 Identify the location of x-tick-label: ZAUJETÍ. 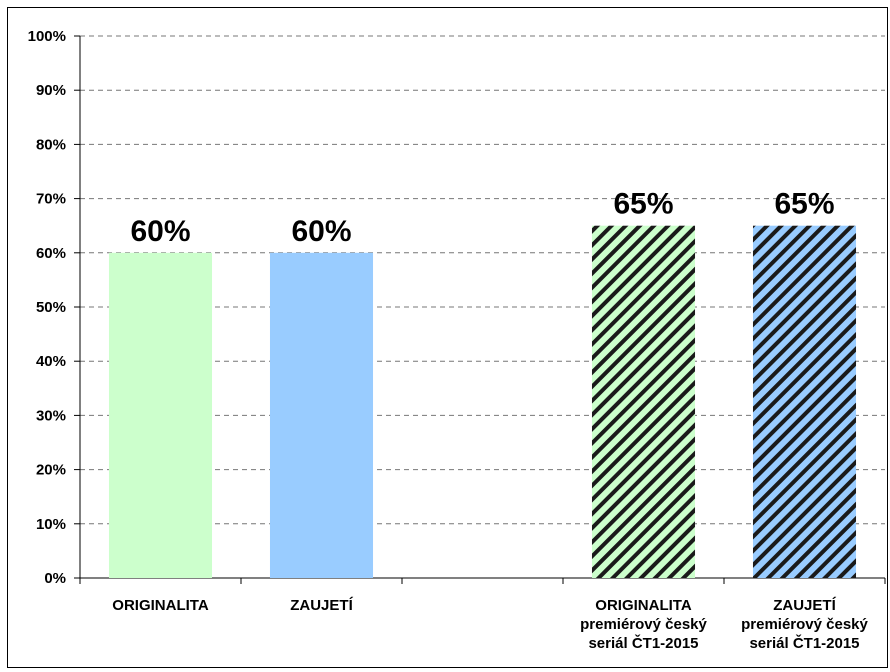
(321, 605).